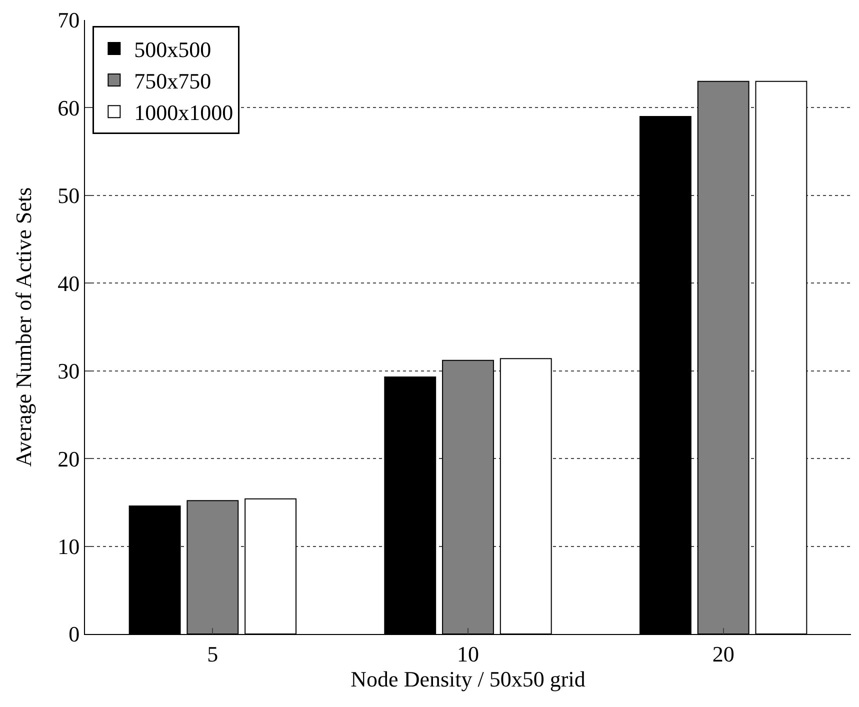  What do you see at coordinates (212, 653) in the screenshot?
I see `x-tick-label: 5` at bounding box center [212, 653].